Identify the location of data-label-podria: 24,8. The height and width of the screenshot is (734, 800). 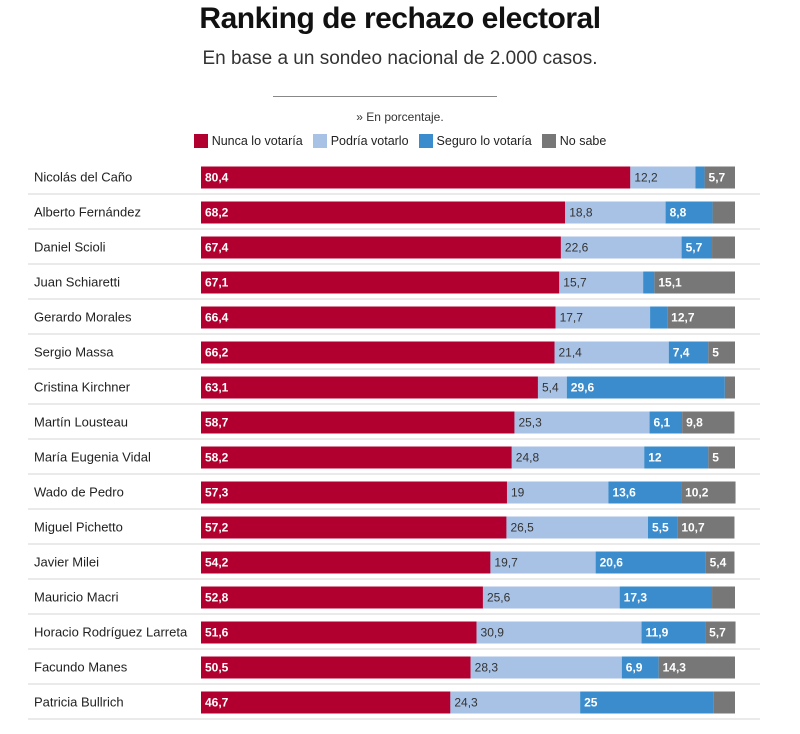
(528, 458).